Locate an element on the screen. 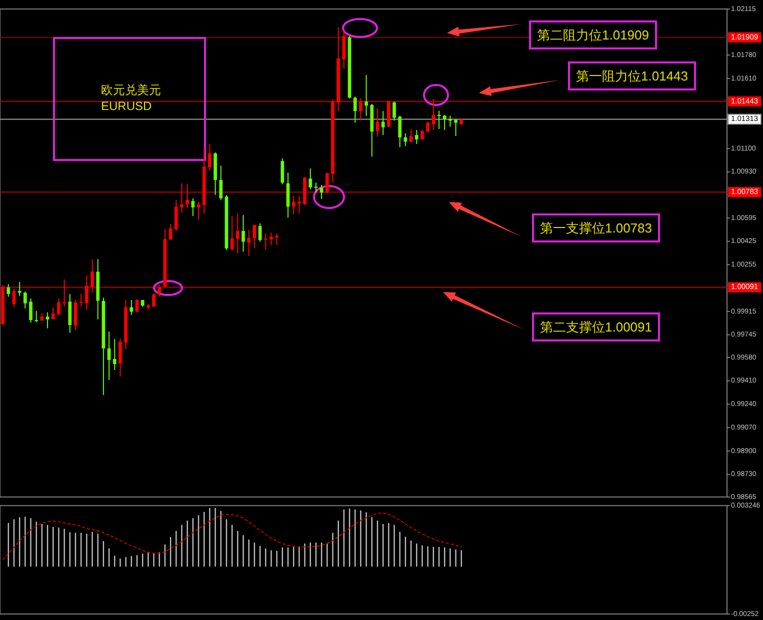 The height and width of the screenshot is (620, 763). annotation: 第一阻力位1.01443 is located at coordinates (632, 76).